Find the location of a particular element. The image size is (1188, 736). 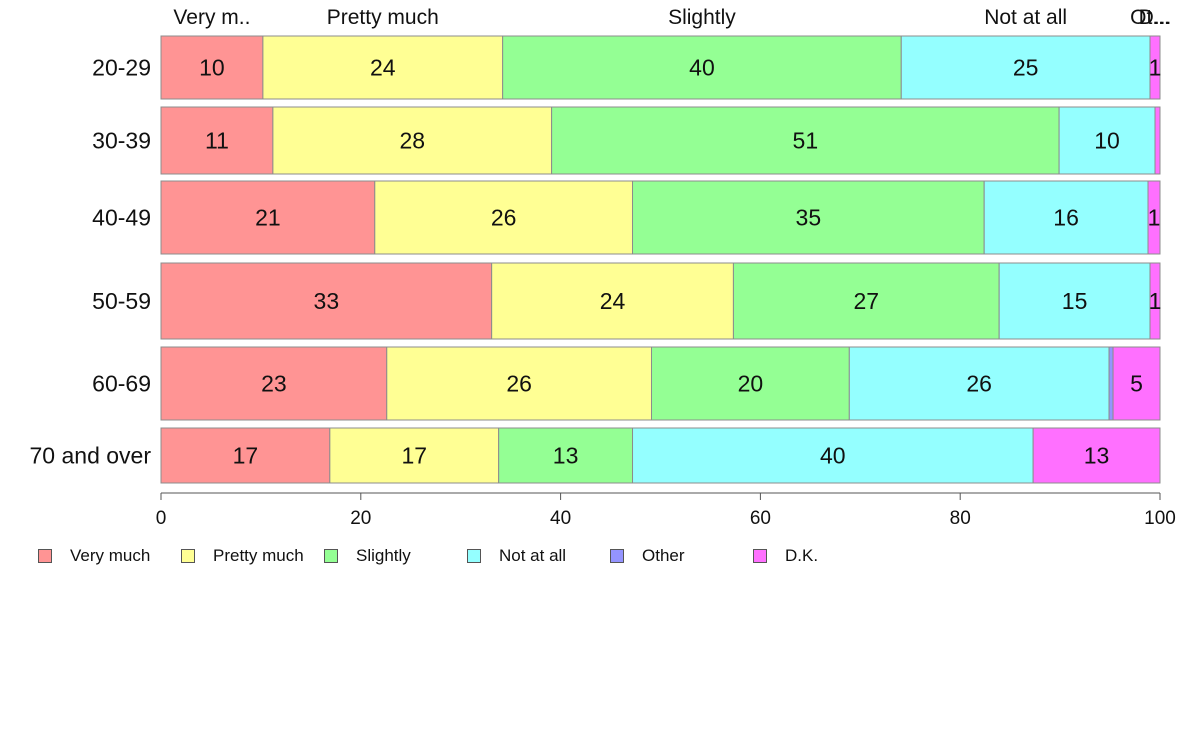

legend-label: D.K. is located at coordinates (801, 556).